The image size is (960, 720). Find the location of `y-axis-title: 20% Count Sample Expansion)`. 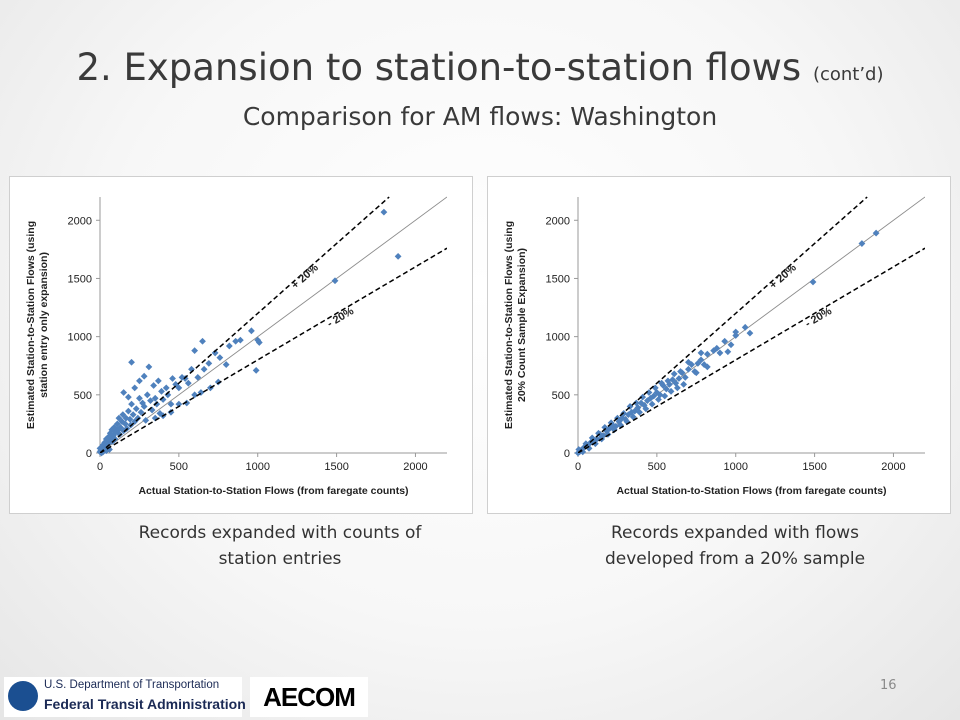

y-axis-title: 20% Count Sample Expansion) is located at coordinates (522, 325).